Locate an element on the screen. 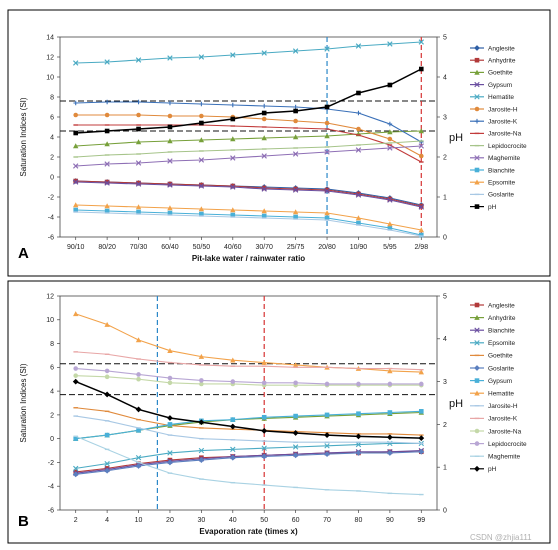 This screenshot has height=550, width=558. x-tick-label: 10 is located at coordinates (139, 520).